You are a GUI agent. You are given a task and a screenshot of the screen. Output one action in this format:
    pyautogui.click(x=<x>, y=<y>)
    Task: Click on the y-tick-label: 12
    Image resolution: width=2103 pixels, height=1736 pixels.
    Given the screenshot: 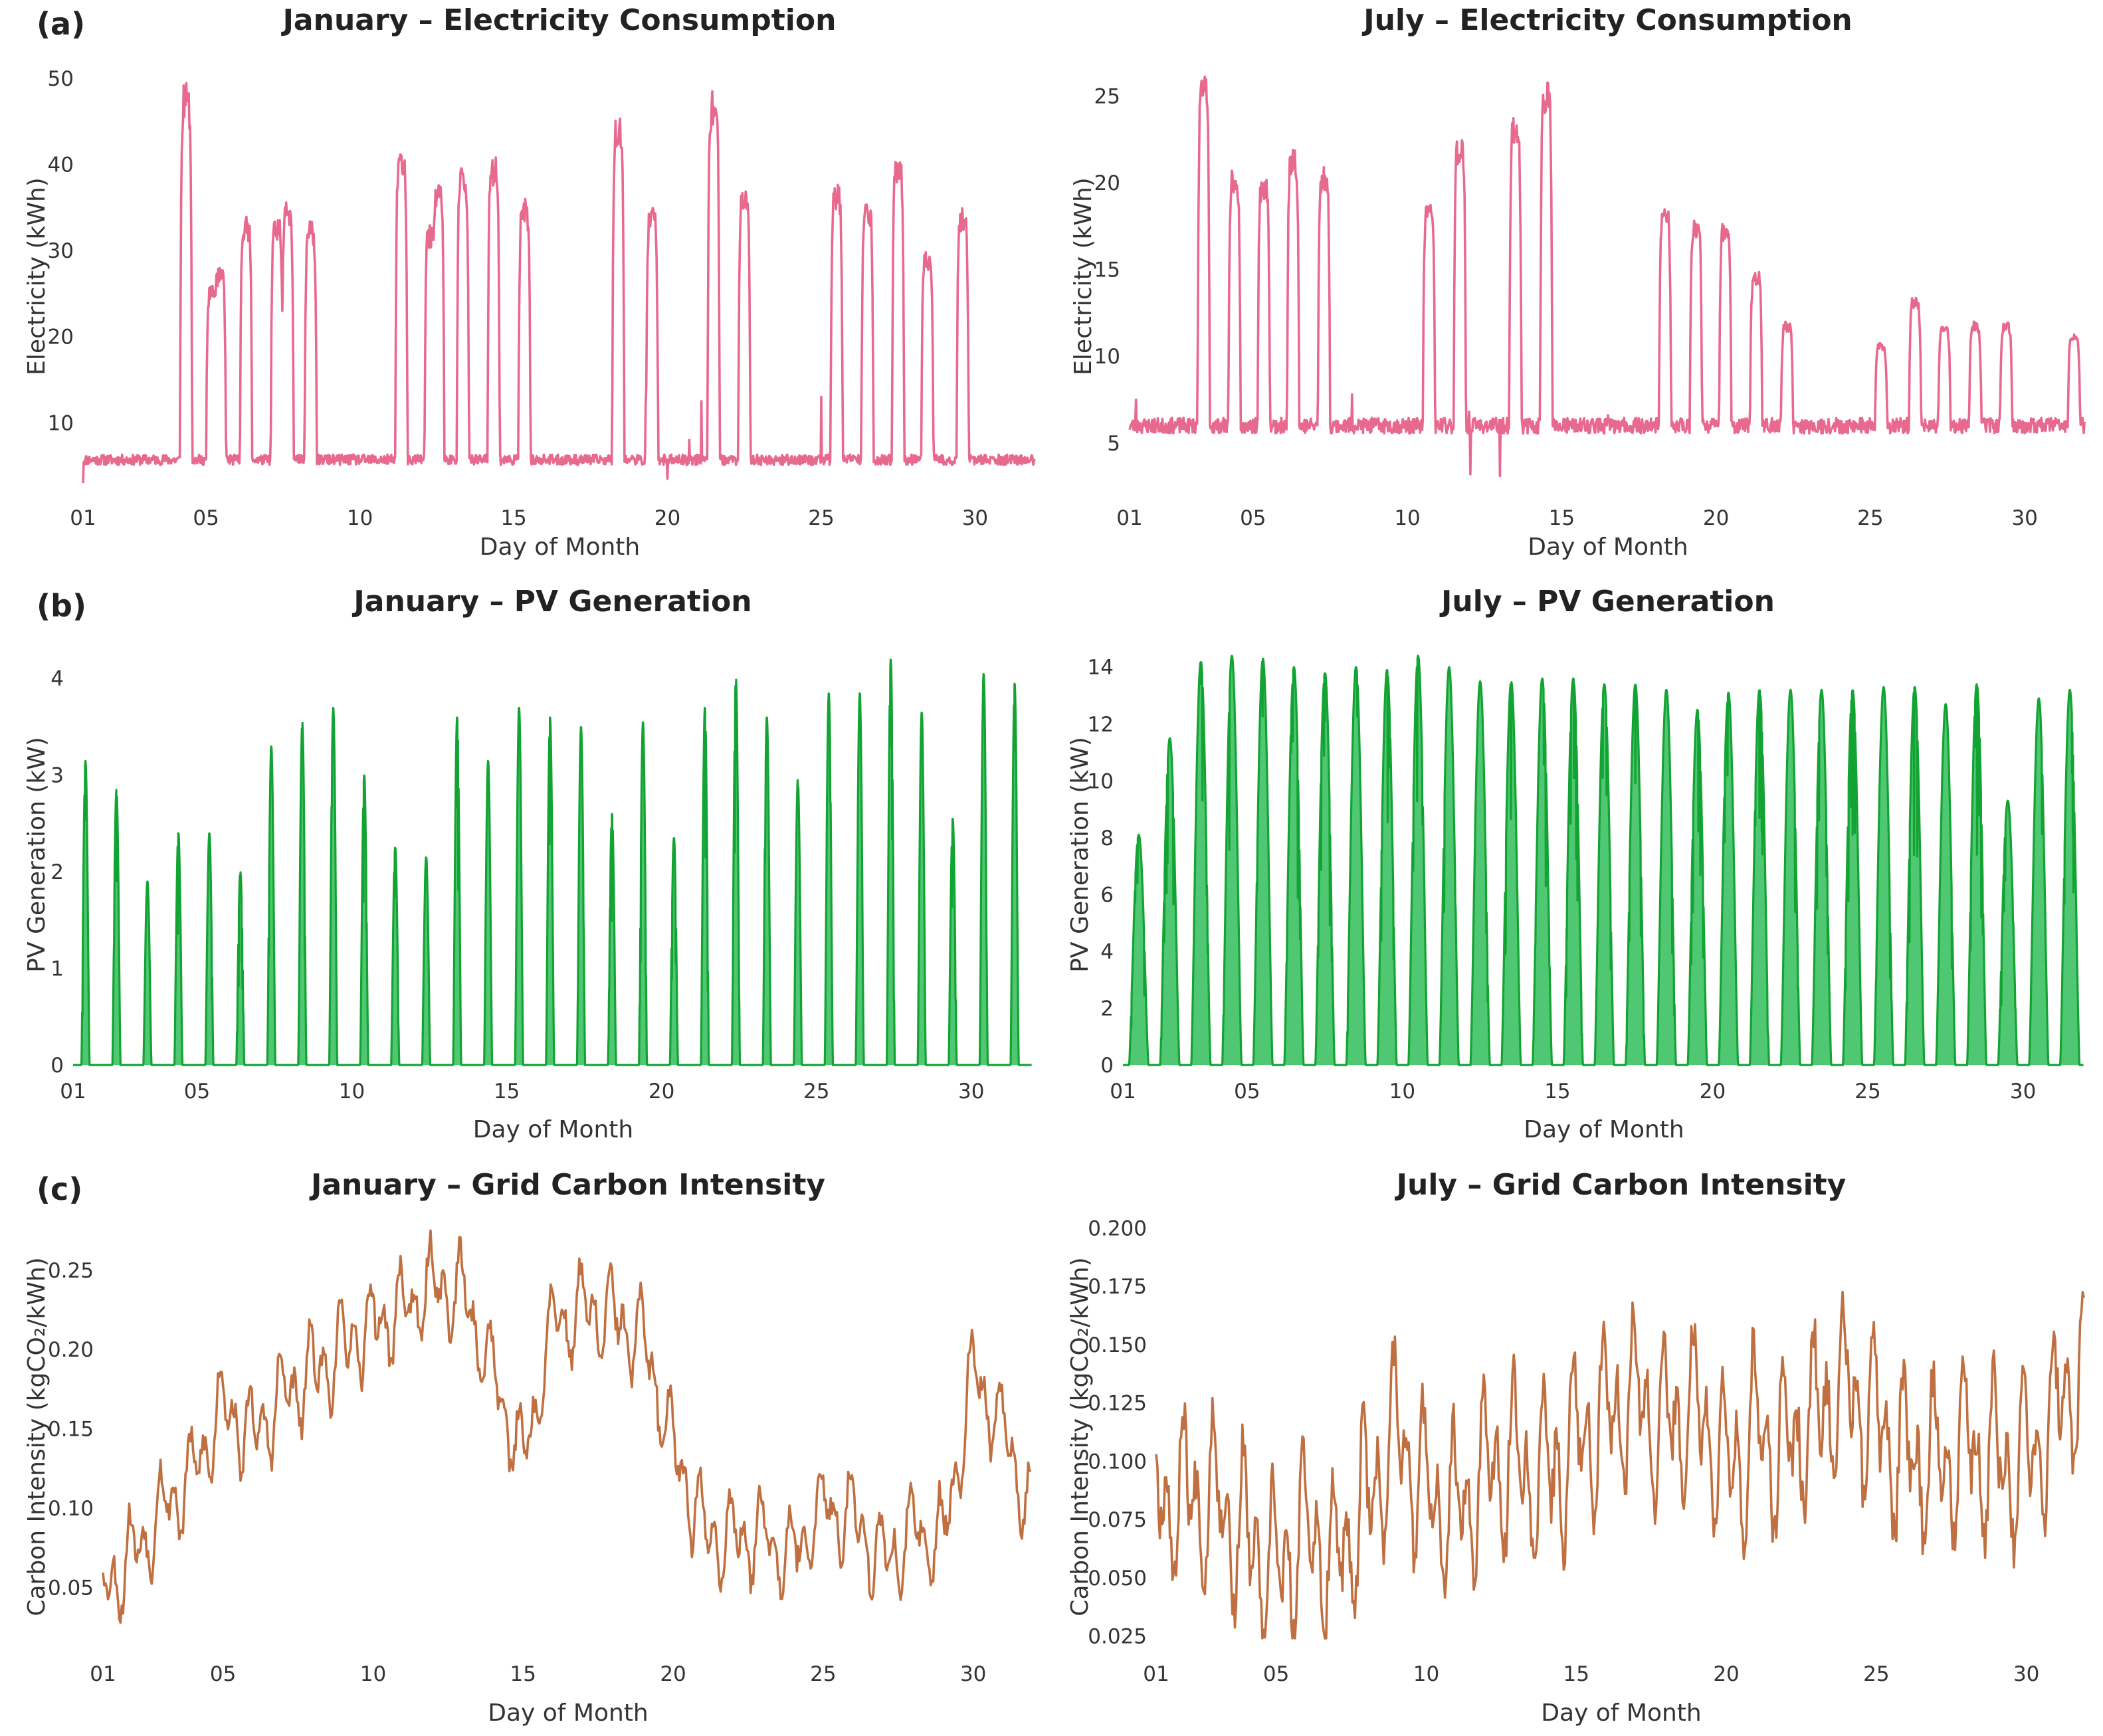 What is the action you would take?
    pyautogui.click(x=1101, y=725)
    